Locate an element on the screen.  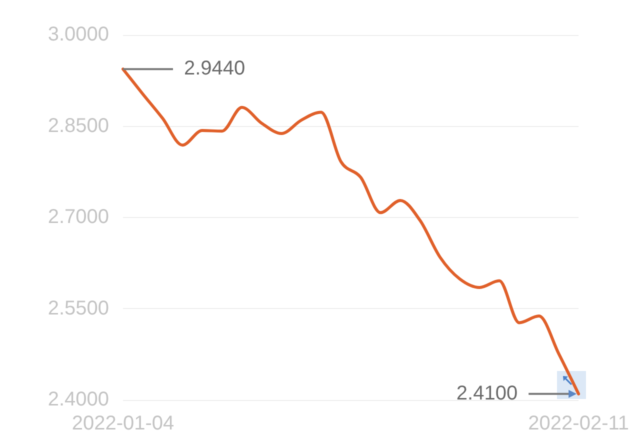
annotation: 2.4100 is located at coordinates (487, 393).